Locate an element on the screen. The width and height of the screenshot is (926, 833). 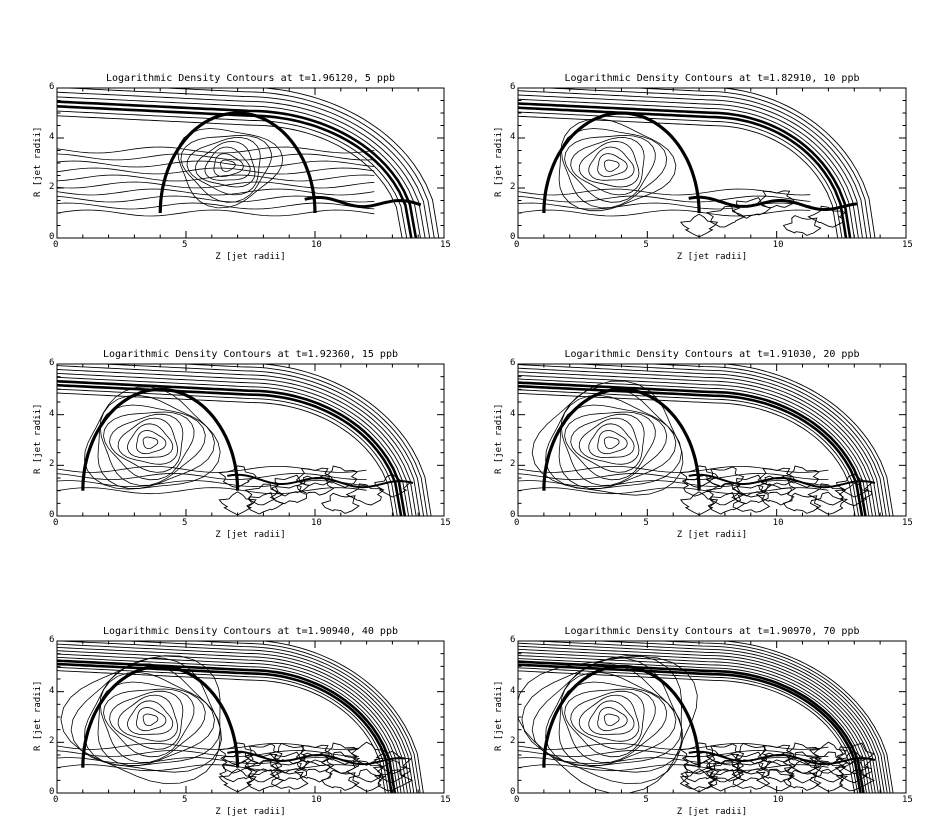
y-tick-label: 6 is located at coordinates (513, 640).